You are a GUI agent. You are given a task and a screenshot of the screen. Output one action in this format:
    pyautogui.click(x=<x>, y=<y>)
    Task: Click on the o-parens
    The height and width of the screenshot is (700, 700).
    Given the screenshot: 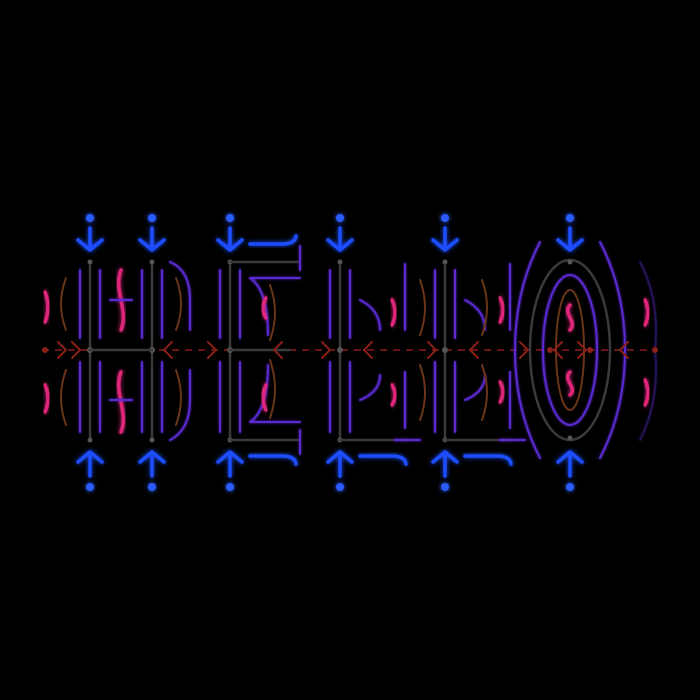 What is the action you would take?
    pyautogui.click(x=570, y=350)
    